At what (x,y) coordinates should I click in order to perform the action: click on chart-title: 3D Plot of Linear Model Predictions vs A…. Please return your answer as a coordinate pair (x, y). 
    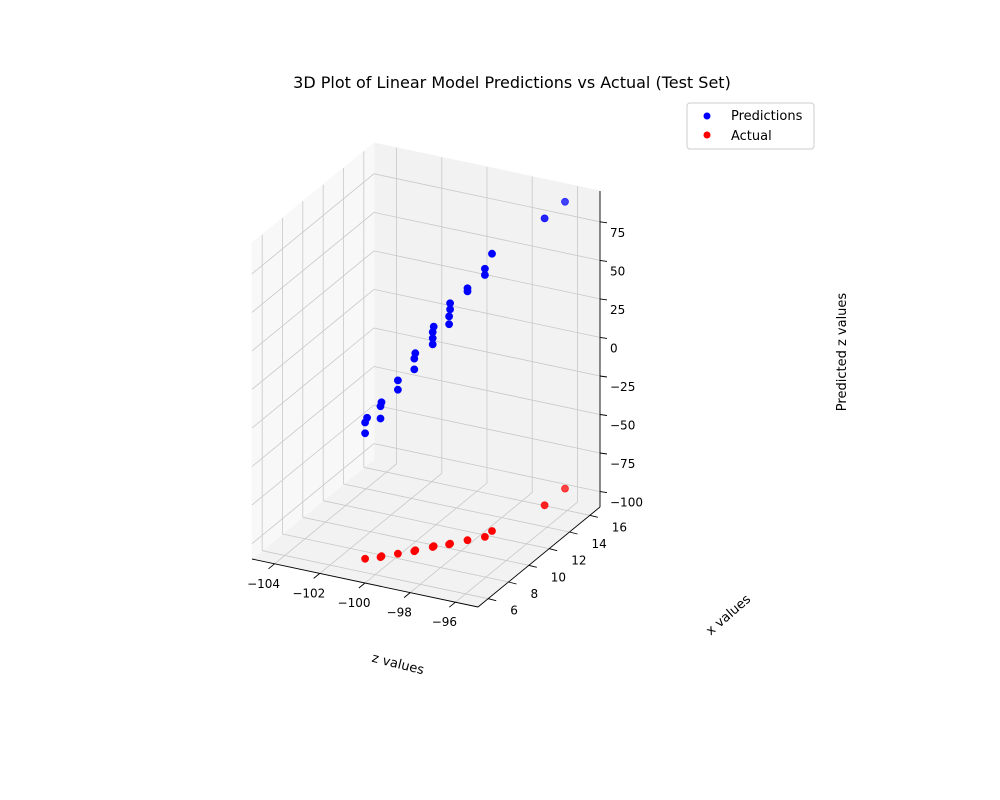
    Looking at the image, I should click on (512, 82).